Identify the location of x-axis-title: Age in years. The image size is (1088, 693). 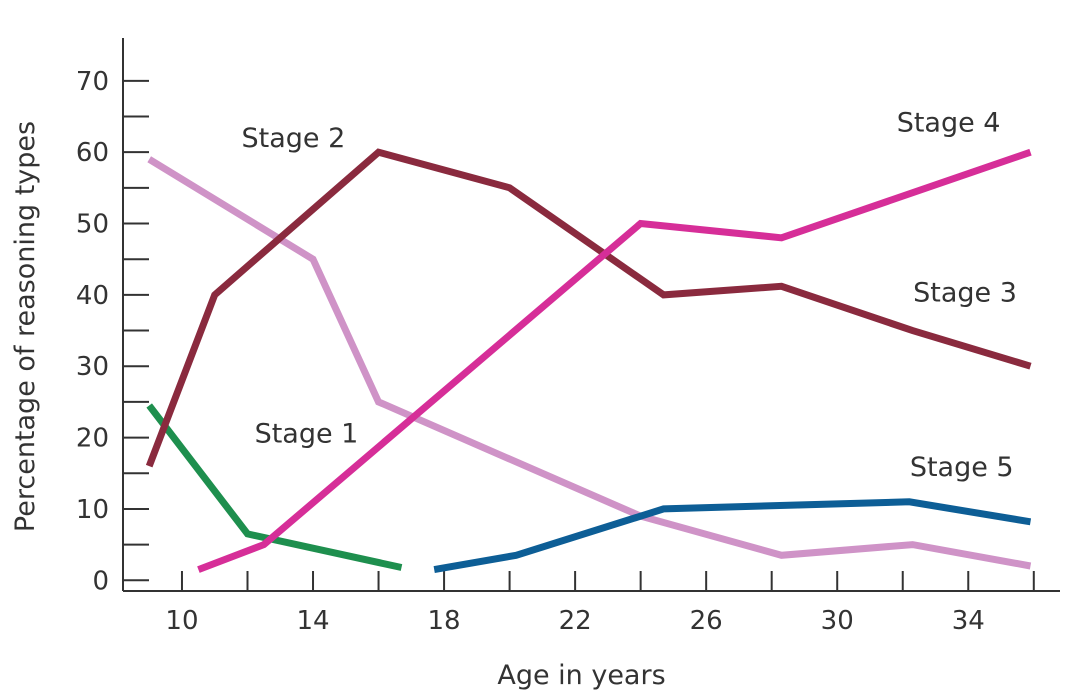
(581, 675).